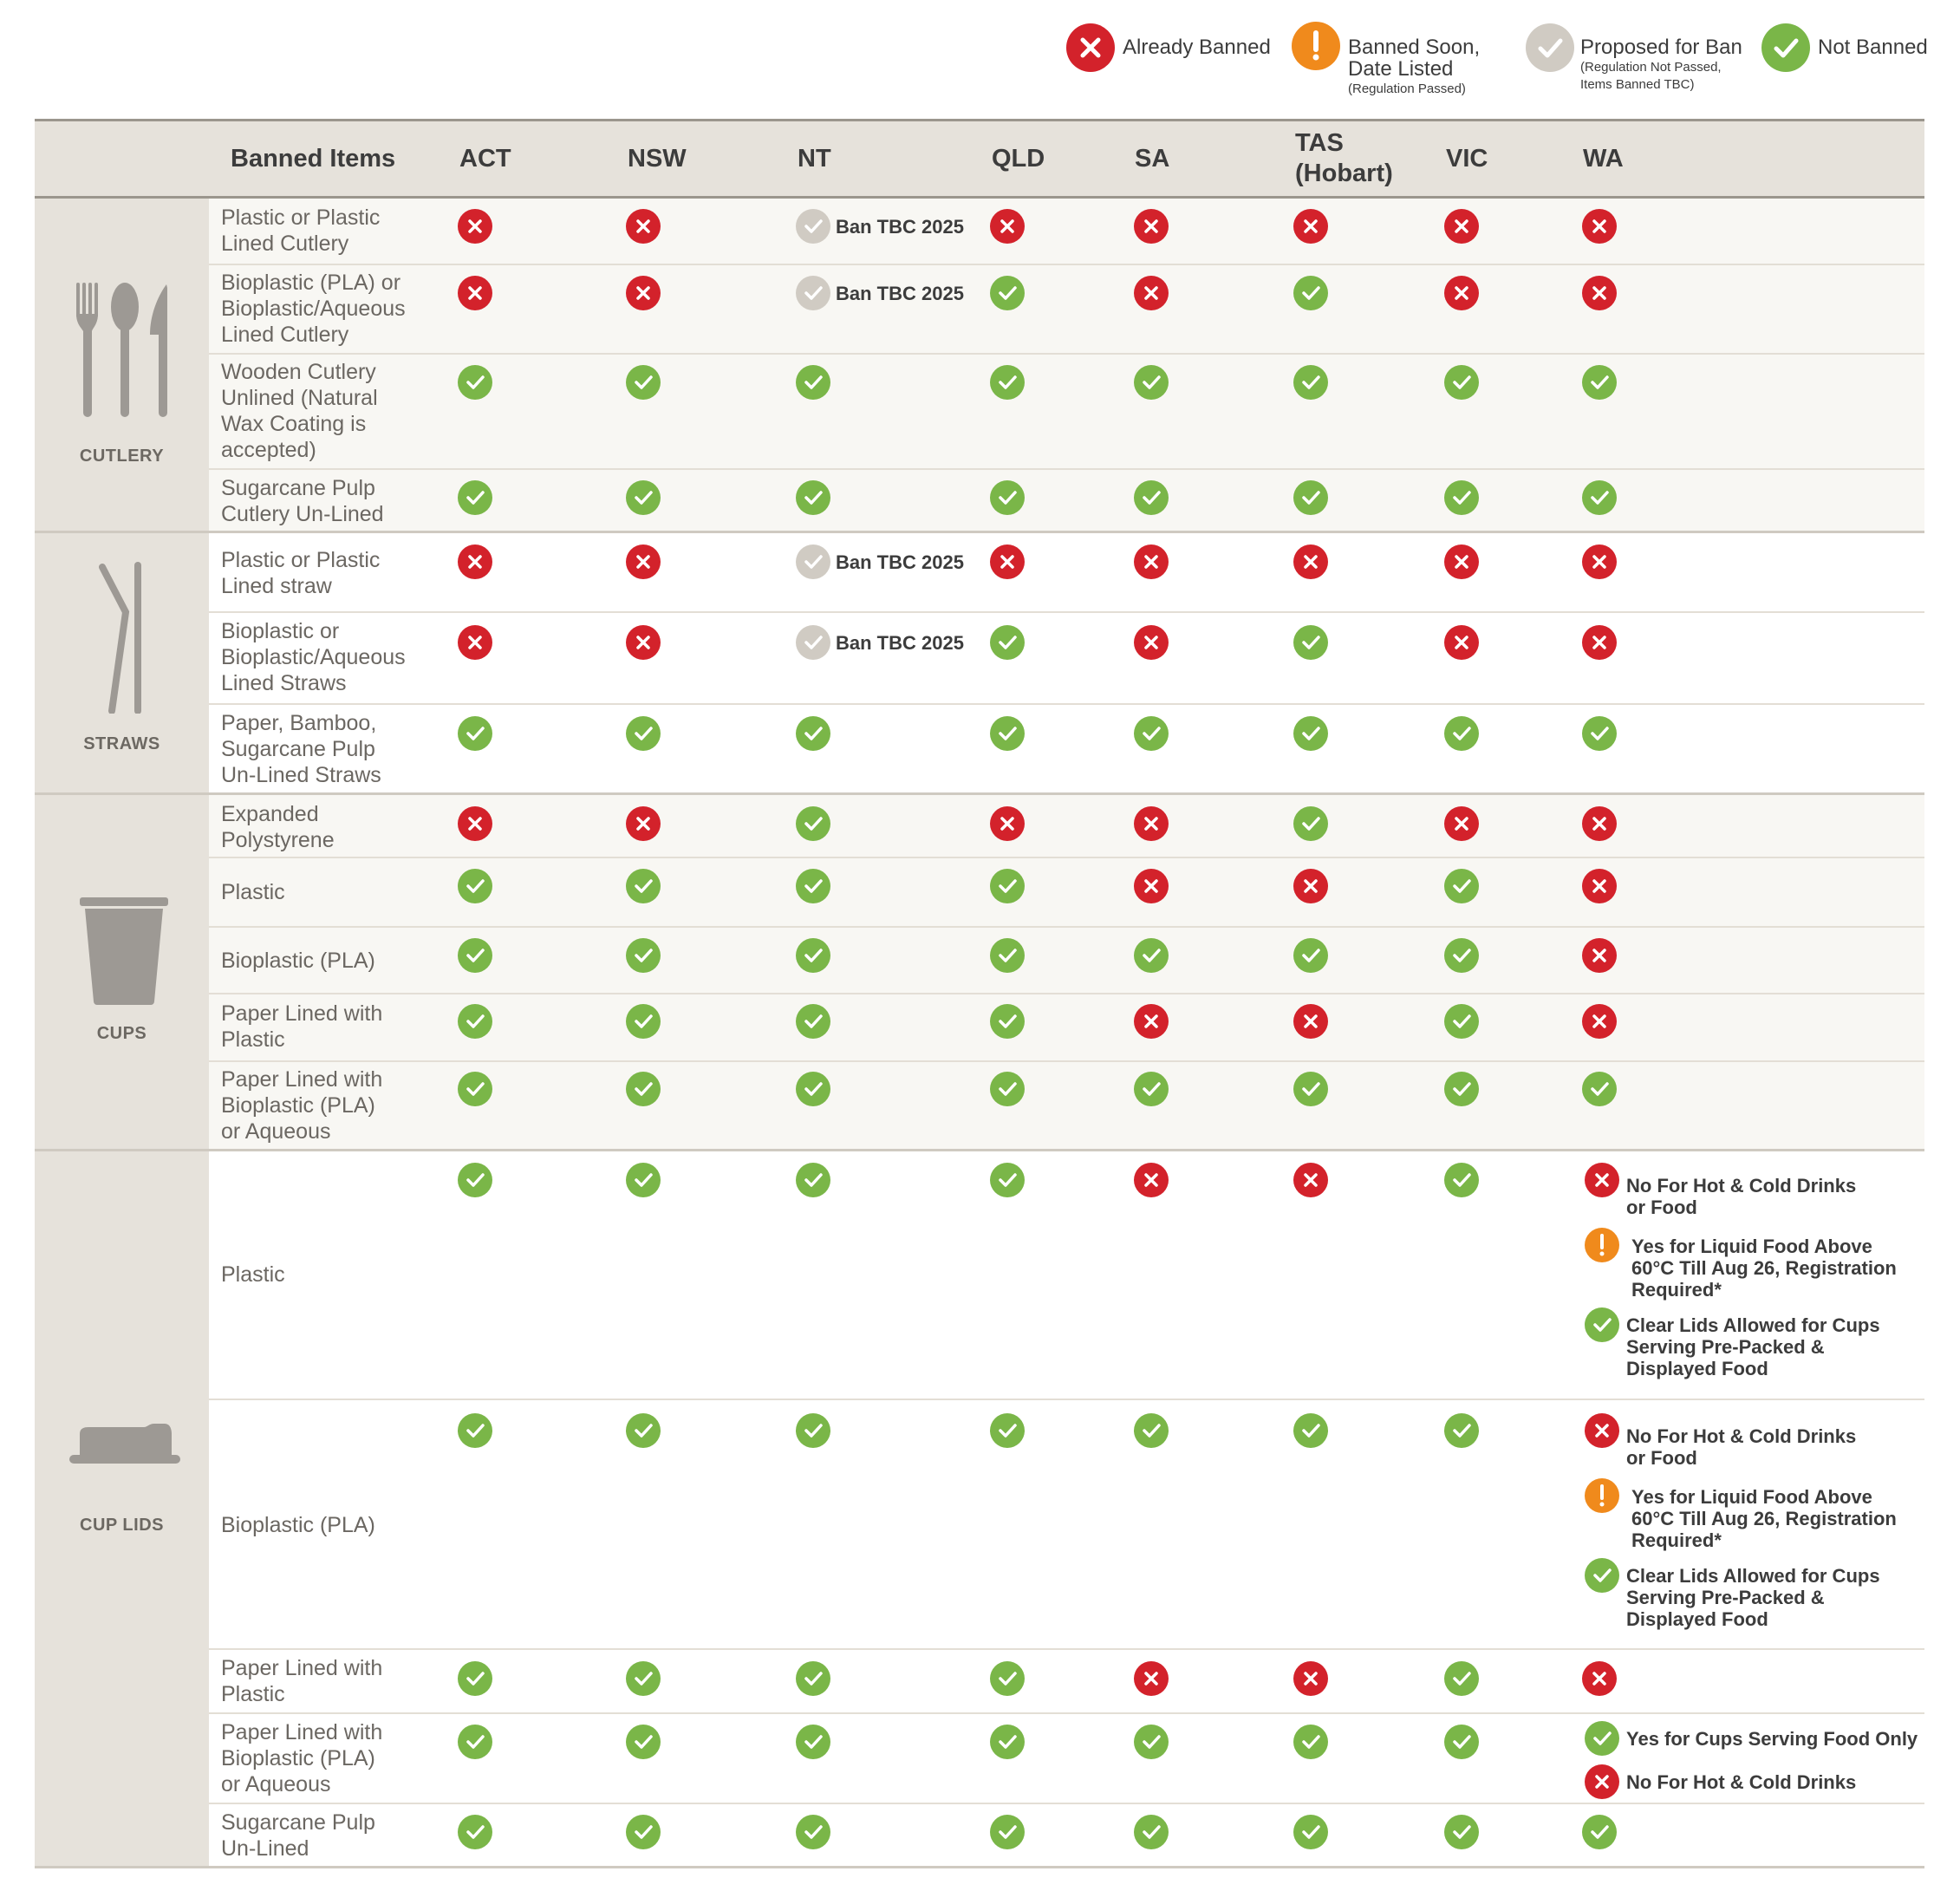  What do you see at coordinates (1602, 1245) in the screenshot?
I see `exclamation-icon` at bounding box center [1602, 1245].